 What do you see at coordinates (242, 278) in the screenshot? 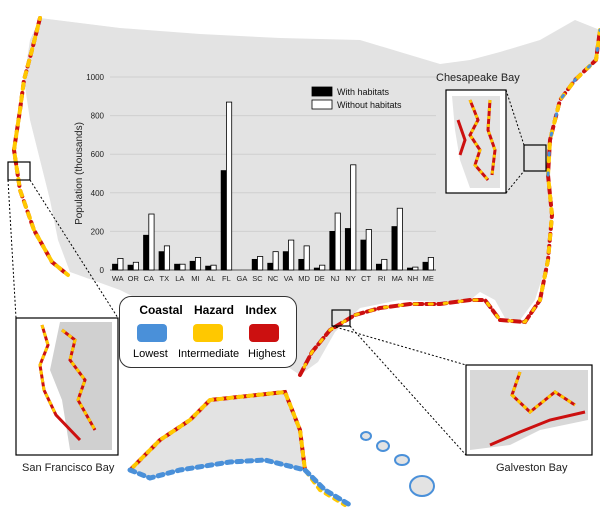
I see `x-tick-label: GA` at bounding box center [242, 278].